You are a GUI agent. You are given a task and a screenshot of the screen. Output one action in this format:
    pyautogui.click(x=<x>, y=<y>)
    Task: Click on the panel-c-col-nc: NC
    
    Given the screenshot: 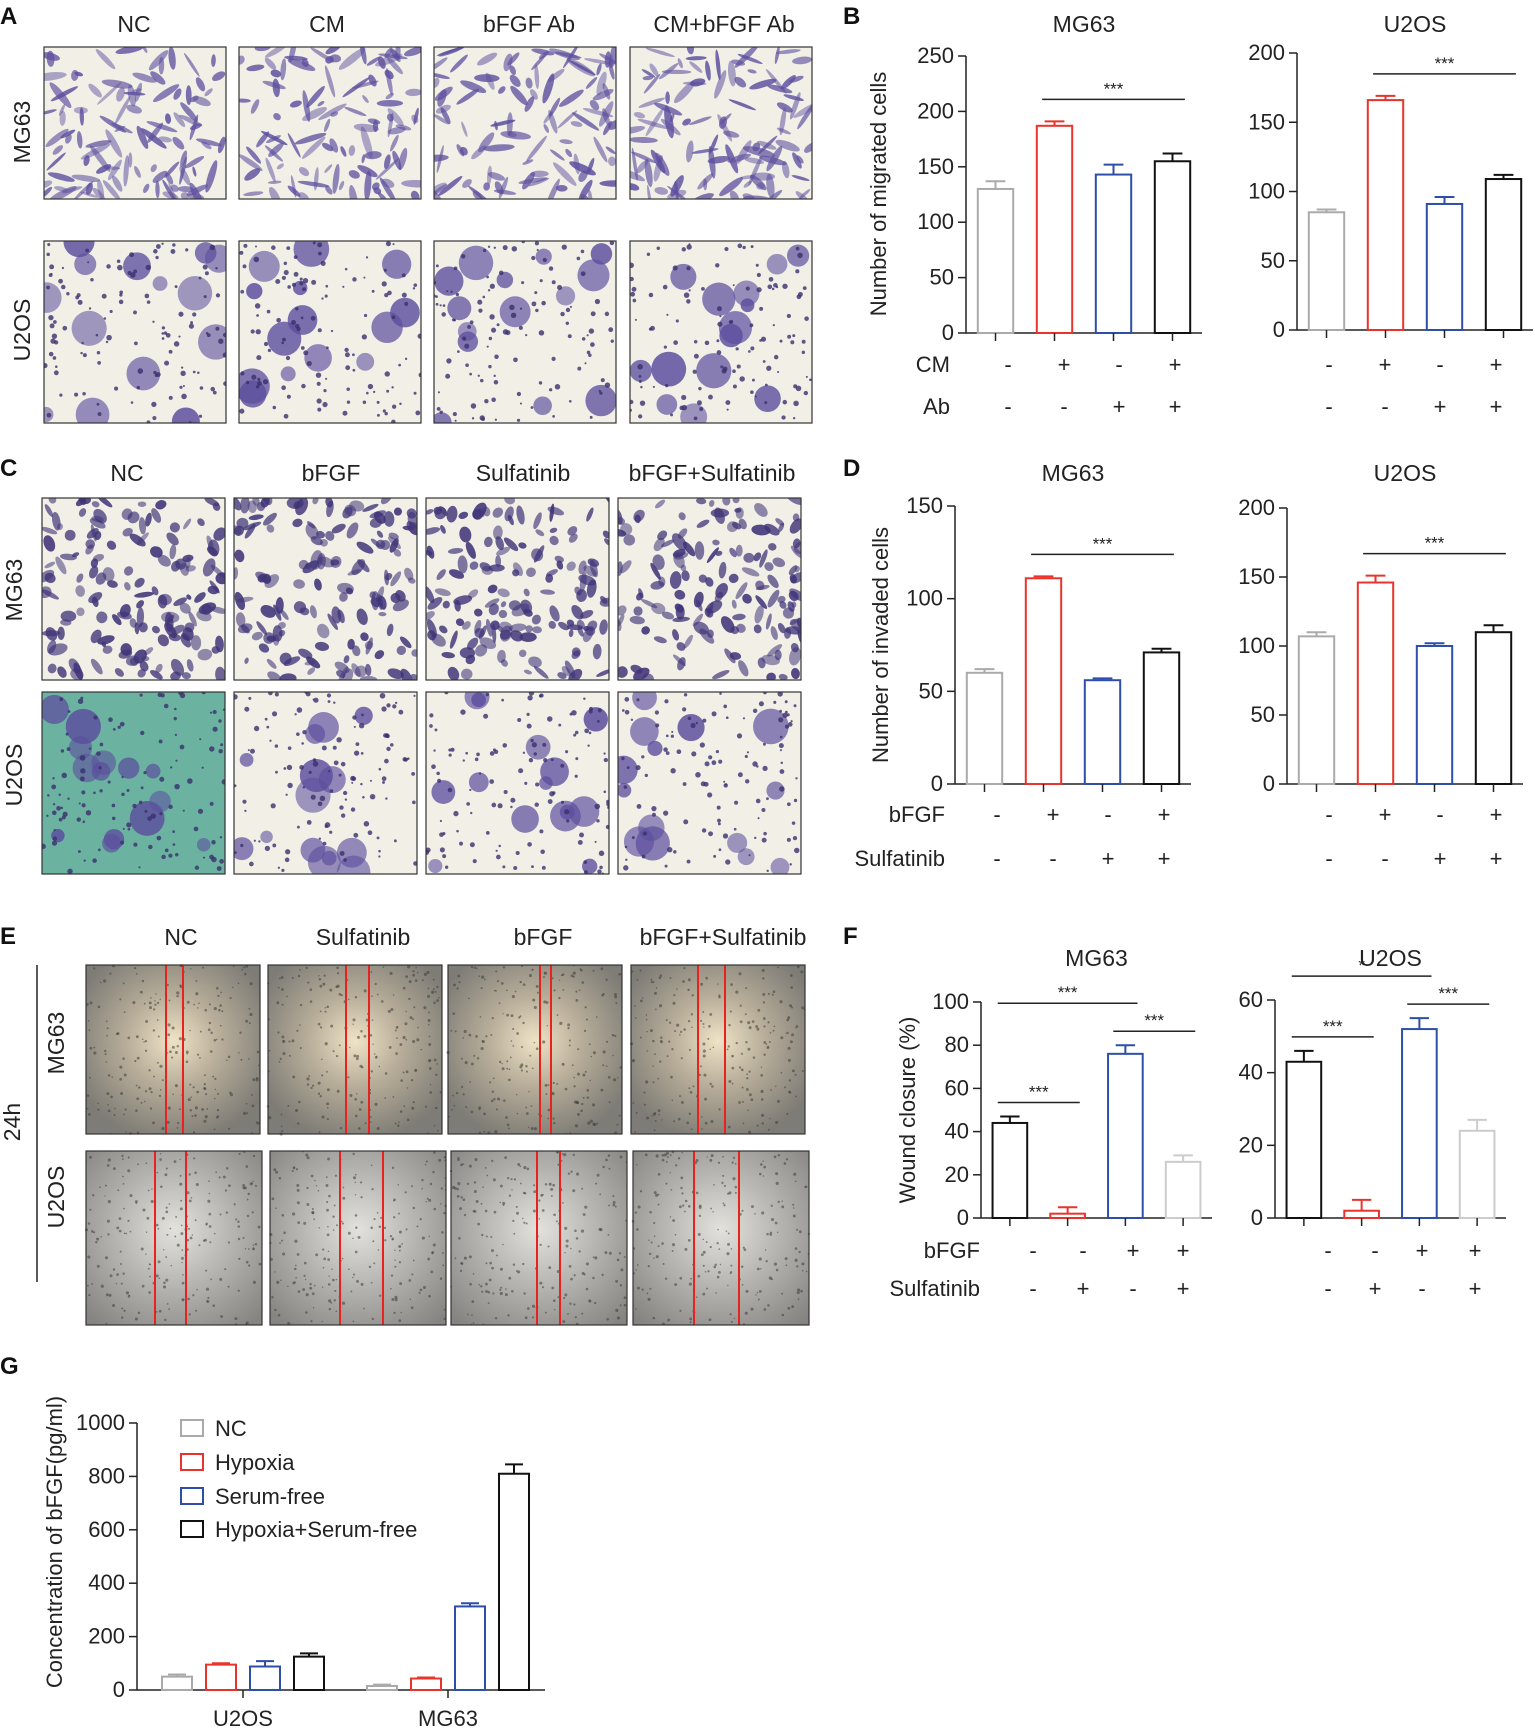 What is the action you would take?
    pyautogui.click(x=126, y=473)
    